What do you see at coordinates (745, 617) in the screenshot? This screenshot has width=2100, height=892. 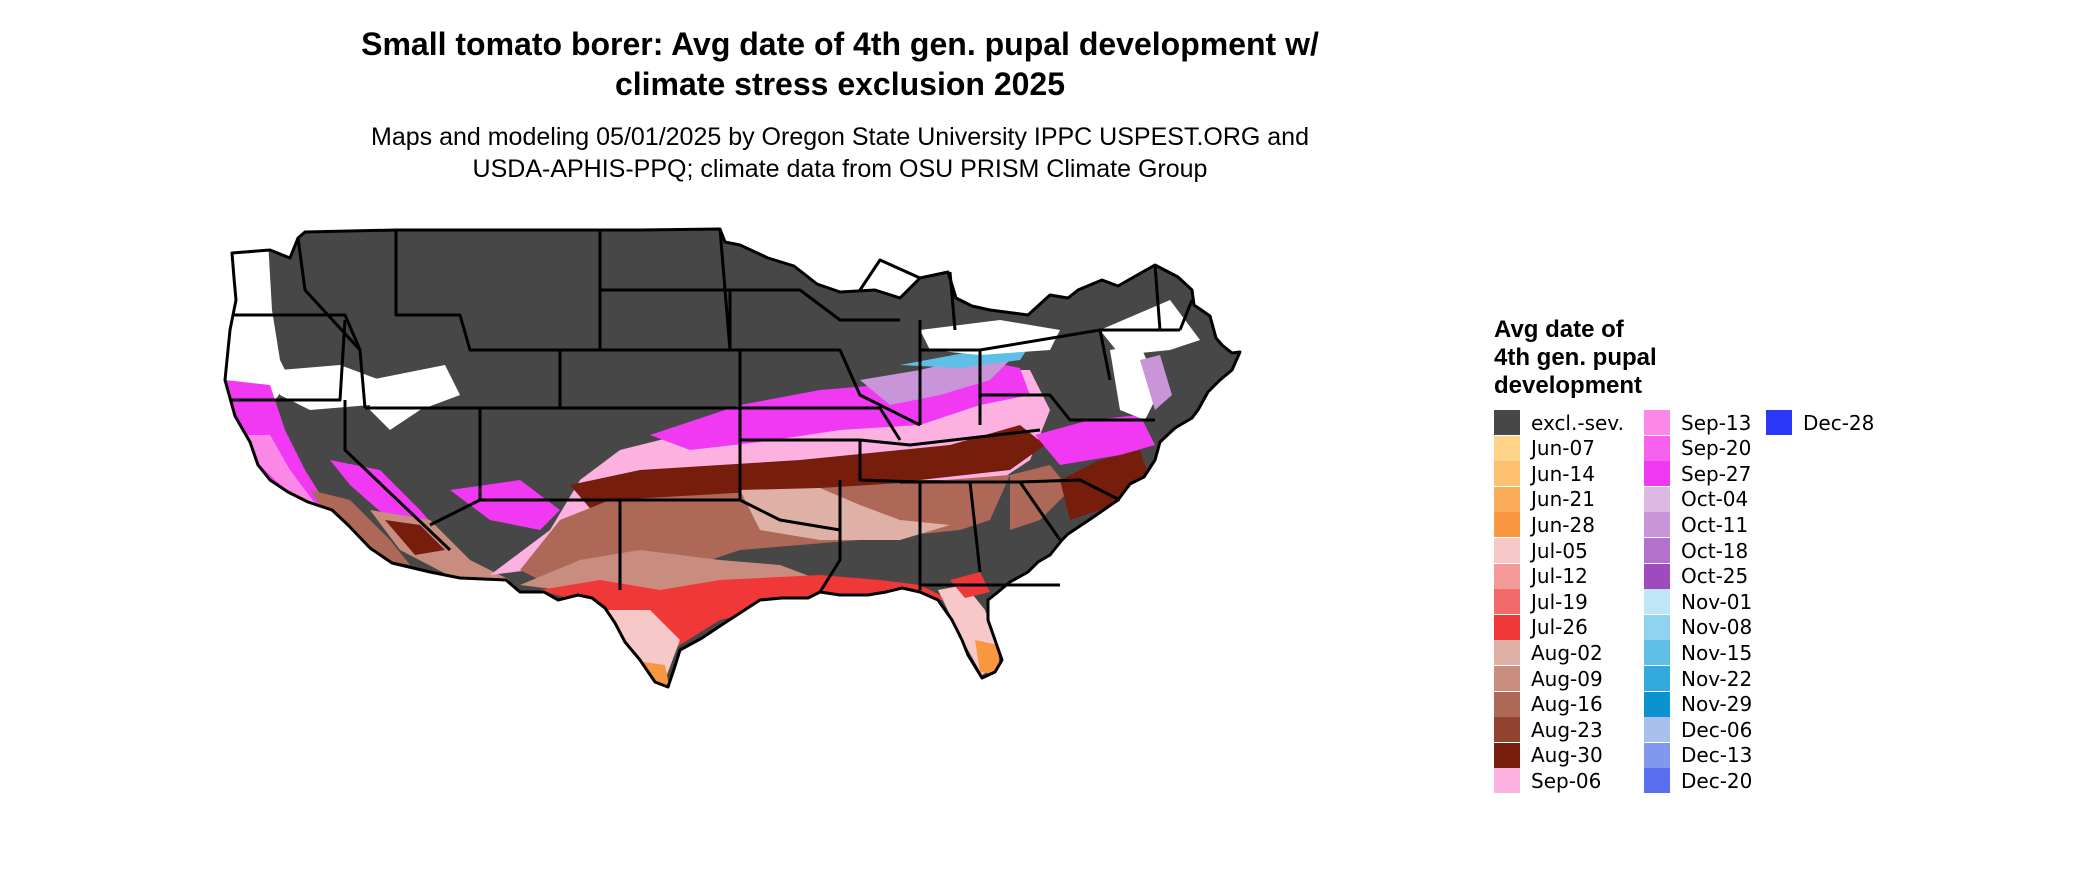 I see `gulf-coast-red` at bounding box center [745, 617].